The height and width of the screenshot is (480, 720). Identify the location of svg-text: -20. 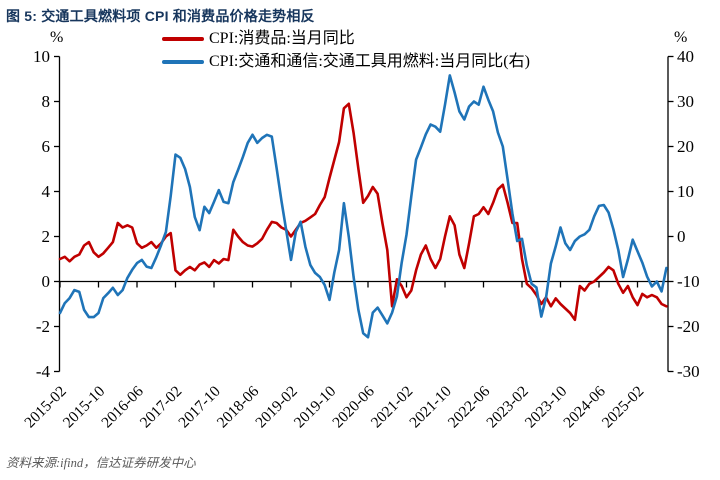
(688, 326).